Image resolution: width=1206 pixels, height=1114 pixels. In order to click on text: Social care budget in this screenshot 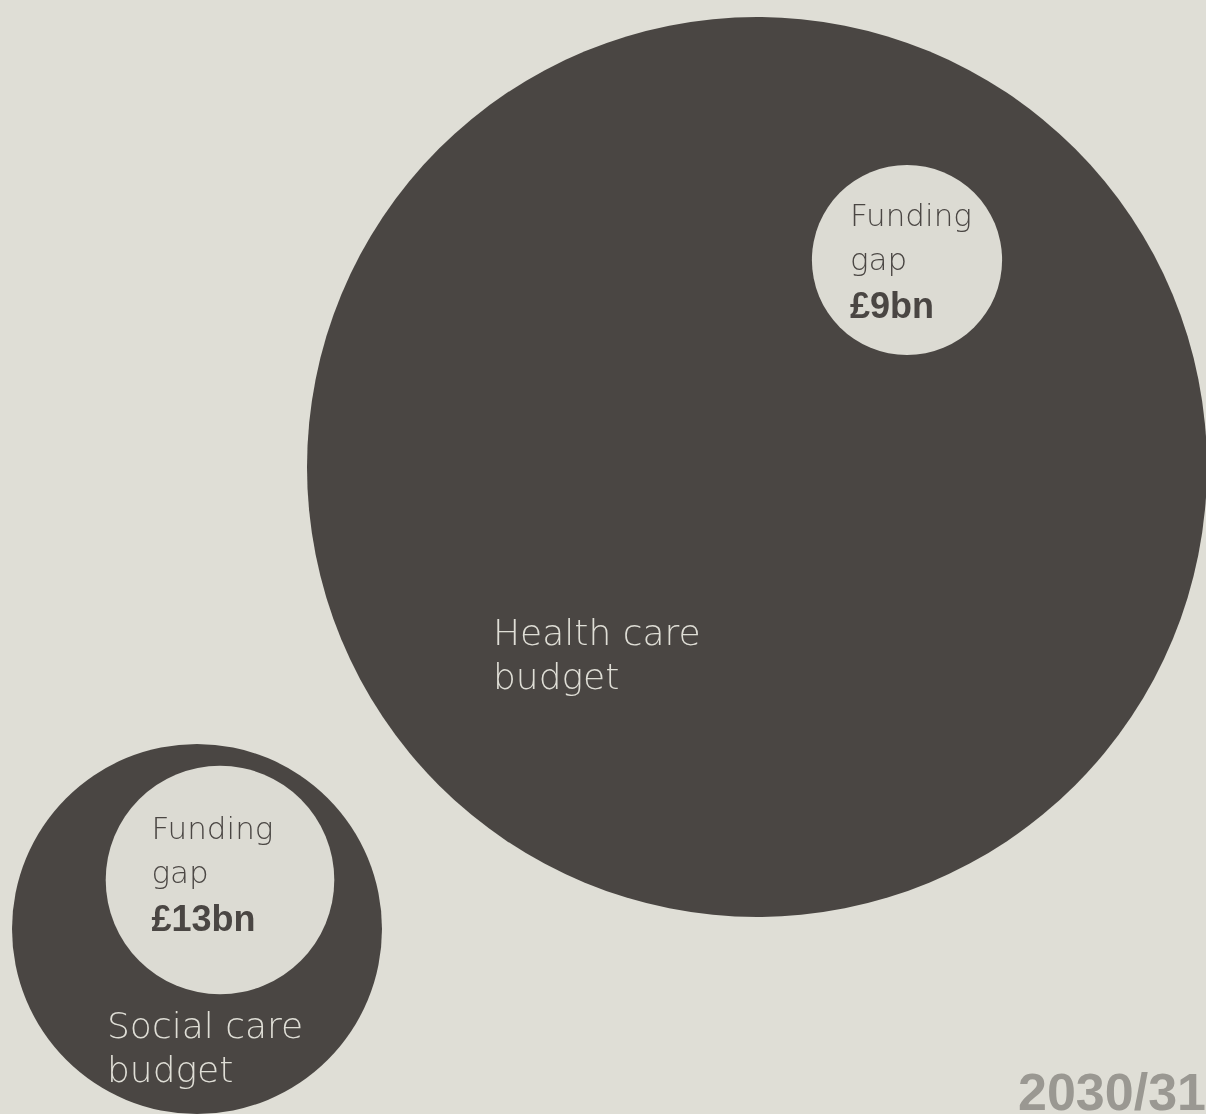, I will do `click(205, 1047)`.